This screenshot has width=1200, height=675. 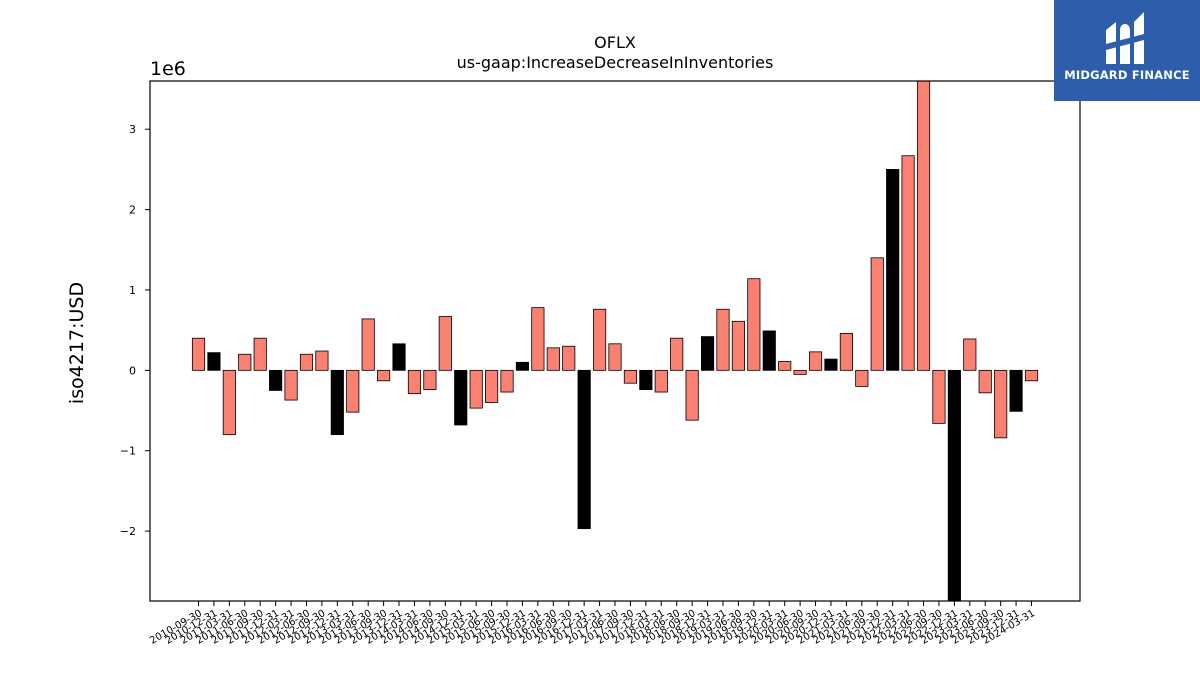 I want to click on y-tick-label: 3, so click(x=132, y=129).